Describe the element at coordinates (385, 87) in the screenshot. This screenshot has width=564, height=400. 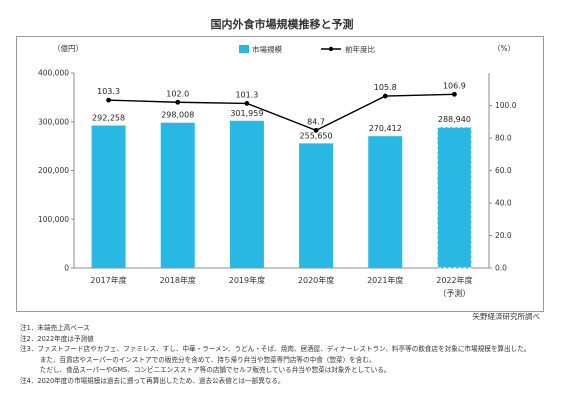
I see `yoy-value-label: 105.8` at that location.